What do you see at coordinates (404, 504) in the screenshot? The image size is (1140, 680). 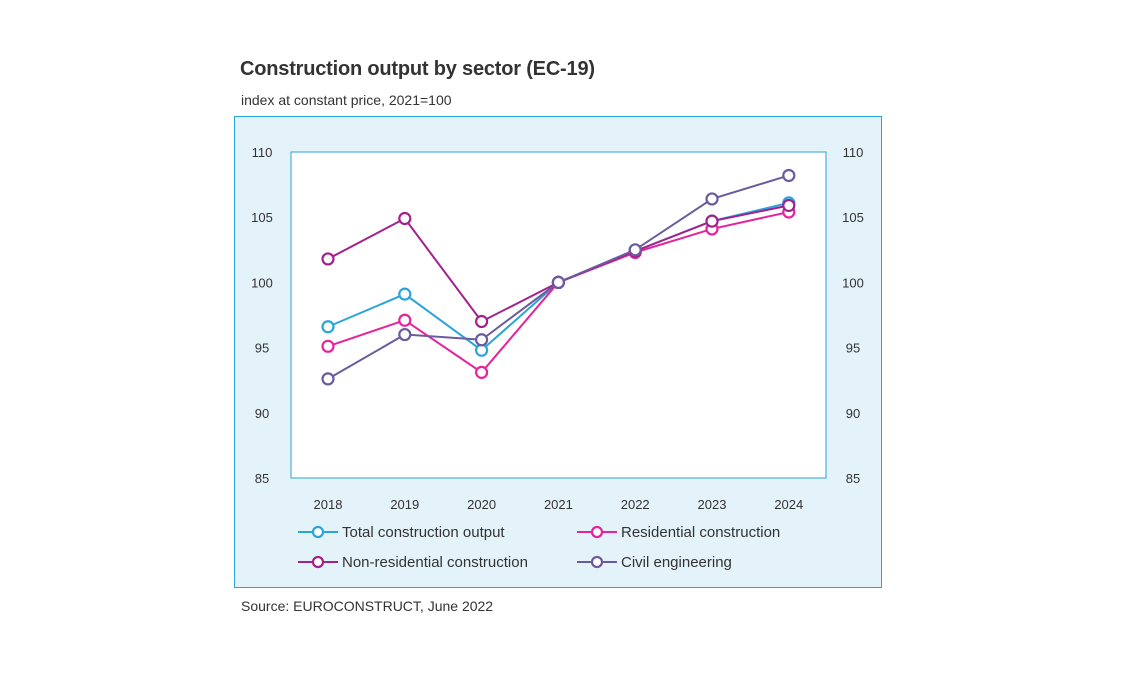 I see `x-tick-label: 2019` at bounding box center [404, 504].